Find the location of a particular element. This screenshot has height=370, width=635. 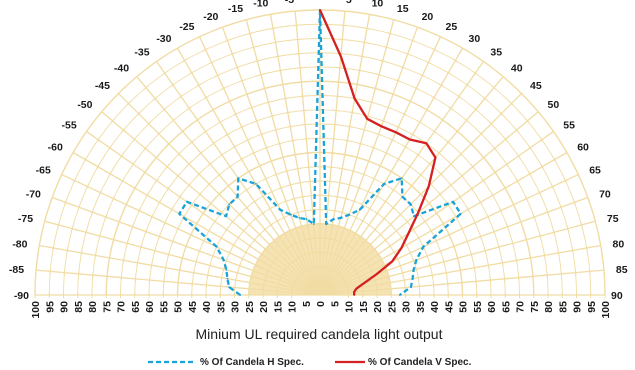

radial-tick-label: 5 is located at coordinates (307, 304).